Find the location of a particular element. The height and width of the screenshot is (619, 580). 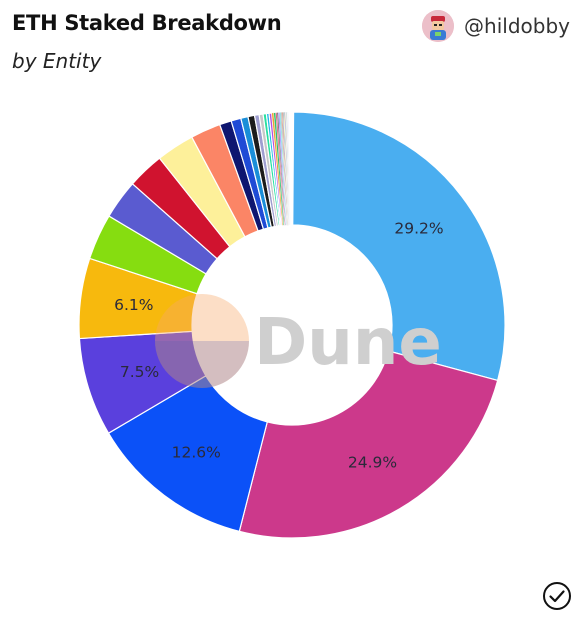

slice-label-0: 29.2% is located at coordinates (418, 228).